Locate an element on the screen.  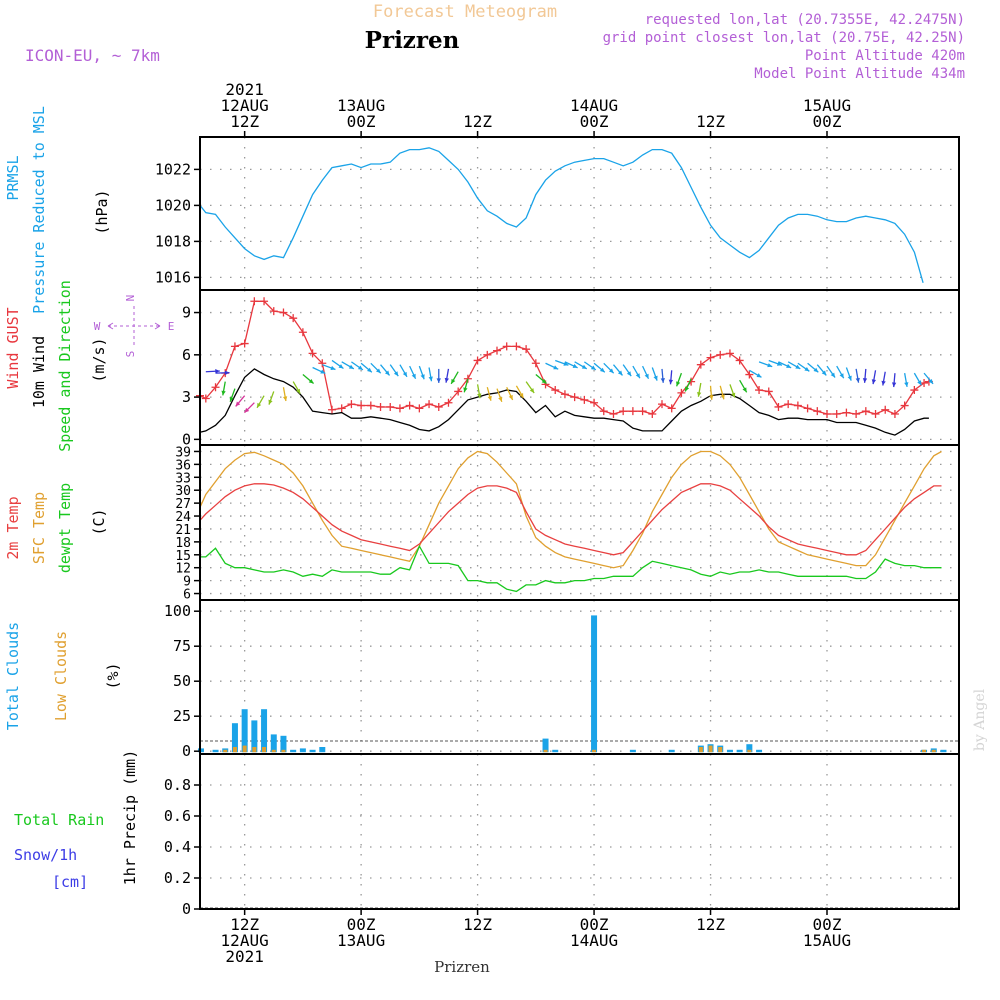
panel-label: PRMSL is located at coordinates (13, 177).